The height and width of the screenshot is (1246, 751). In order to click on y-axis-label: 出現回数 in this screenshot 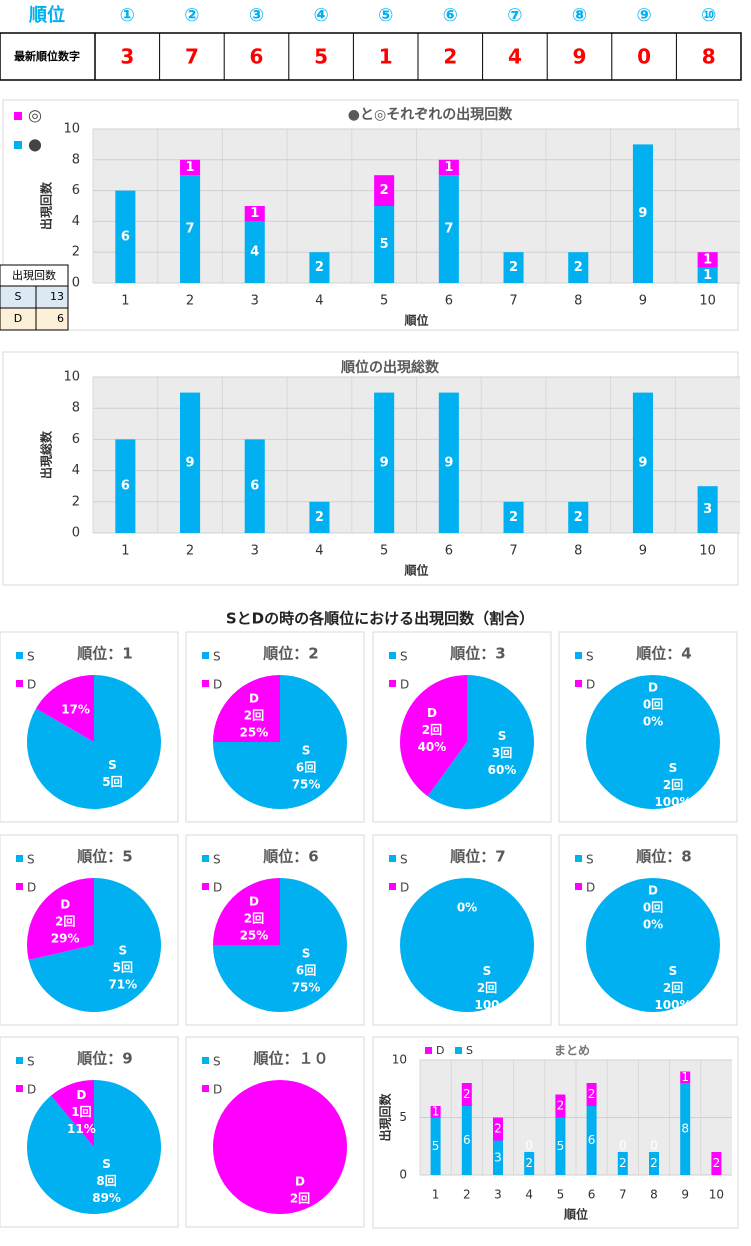, I will do `click(46, 205)`.